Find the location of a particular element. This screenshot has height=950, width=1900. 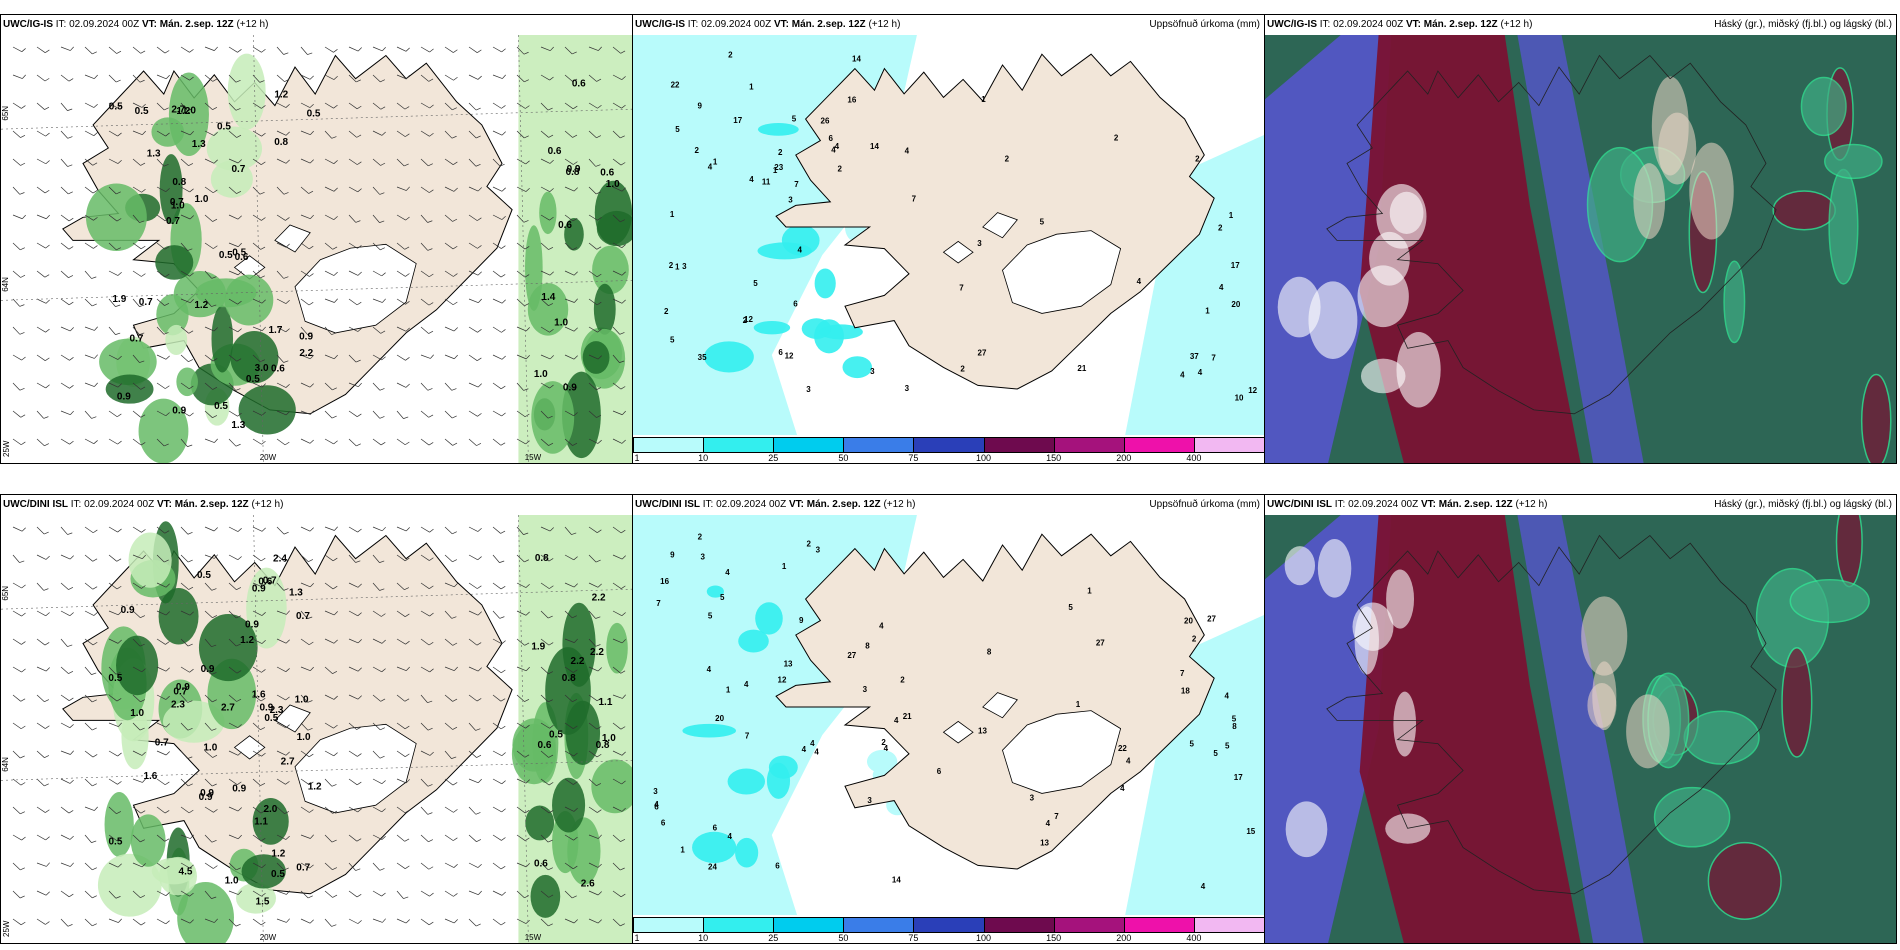

wind-value: 2.2 is located at coordinates (306, 353).